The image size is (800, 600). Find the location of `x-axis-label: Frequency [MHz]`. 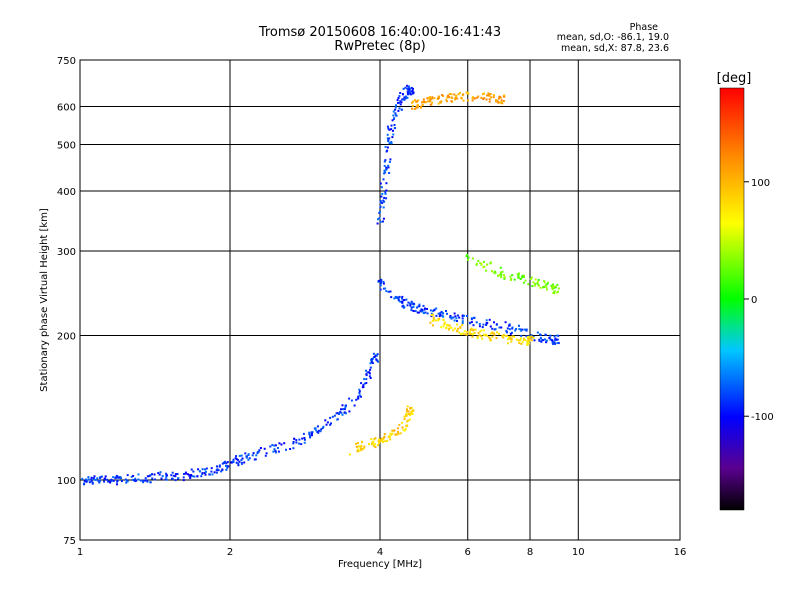

x-axis-label: Frequency [MHz] is located at coordinates (380, 564).